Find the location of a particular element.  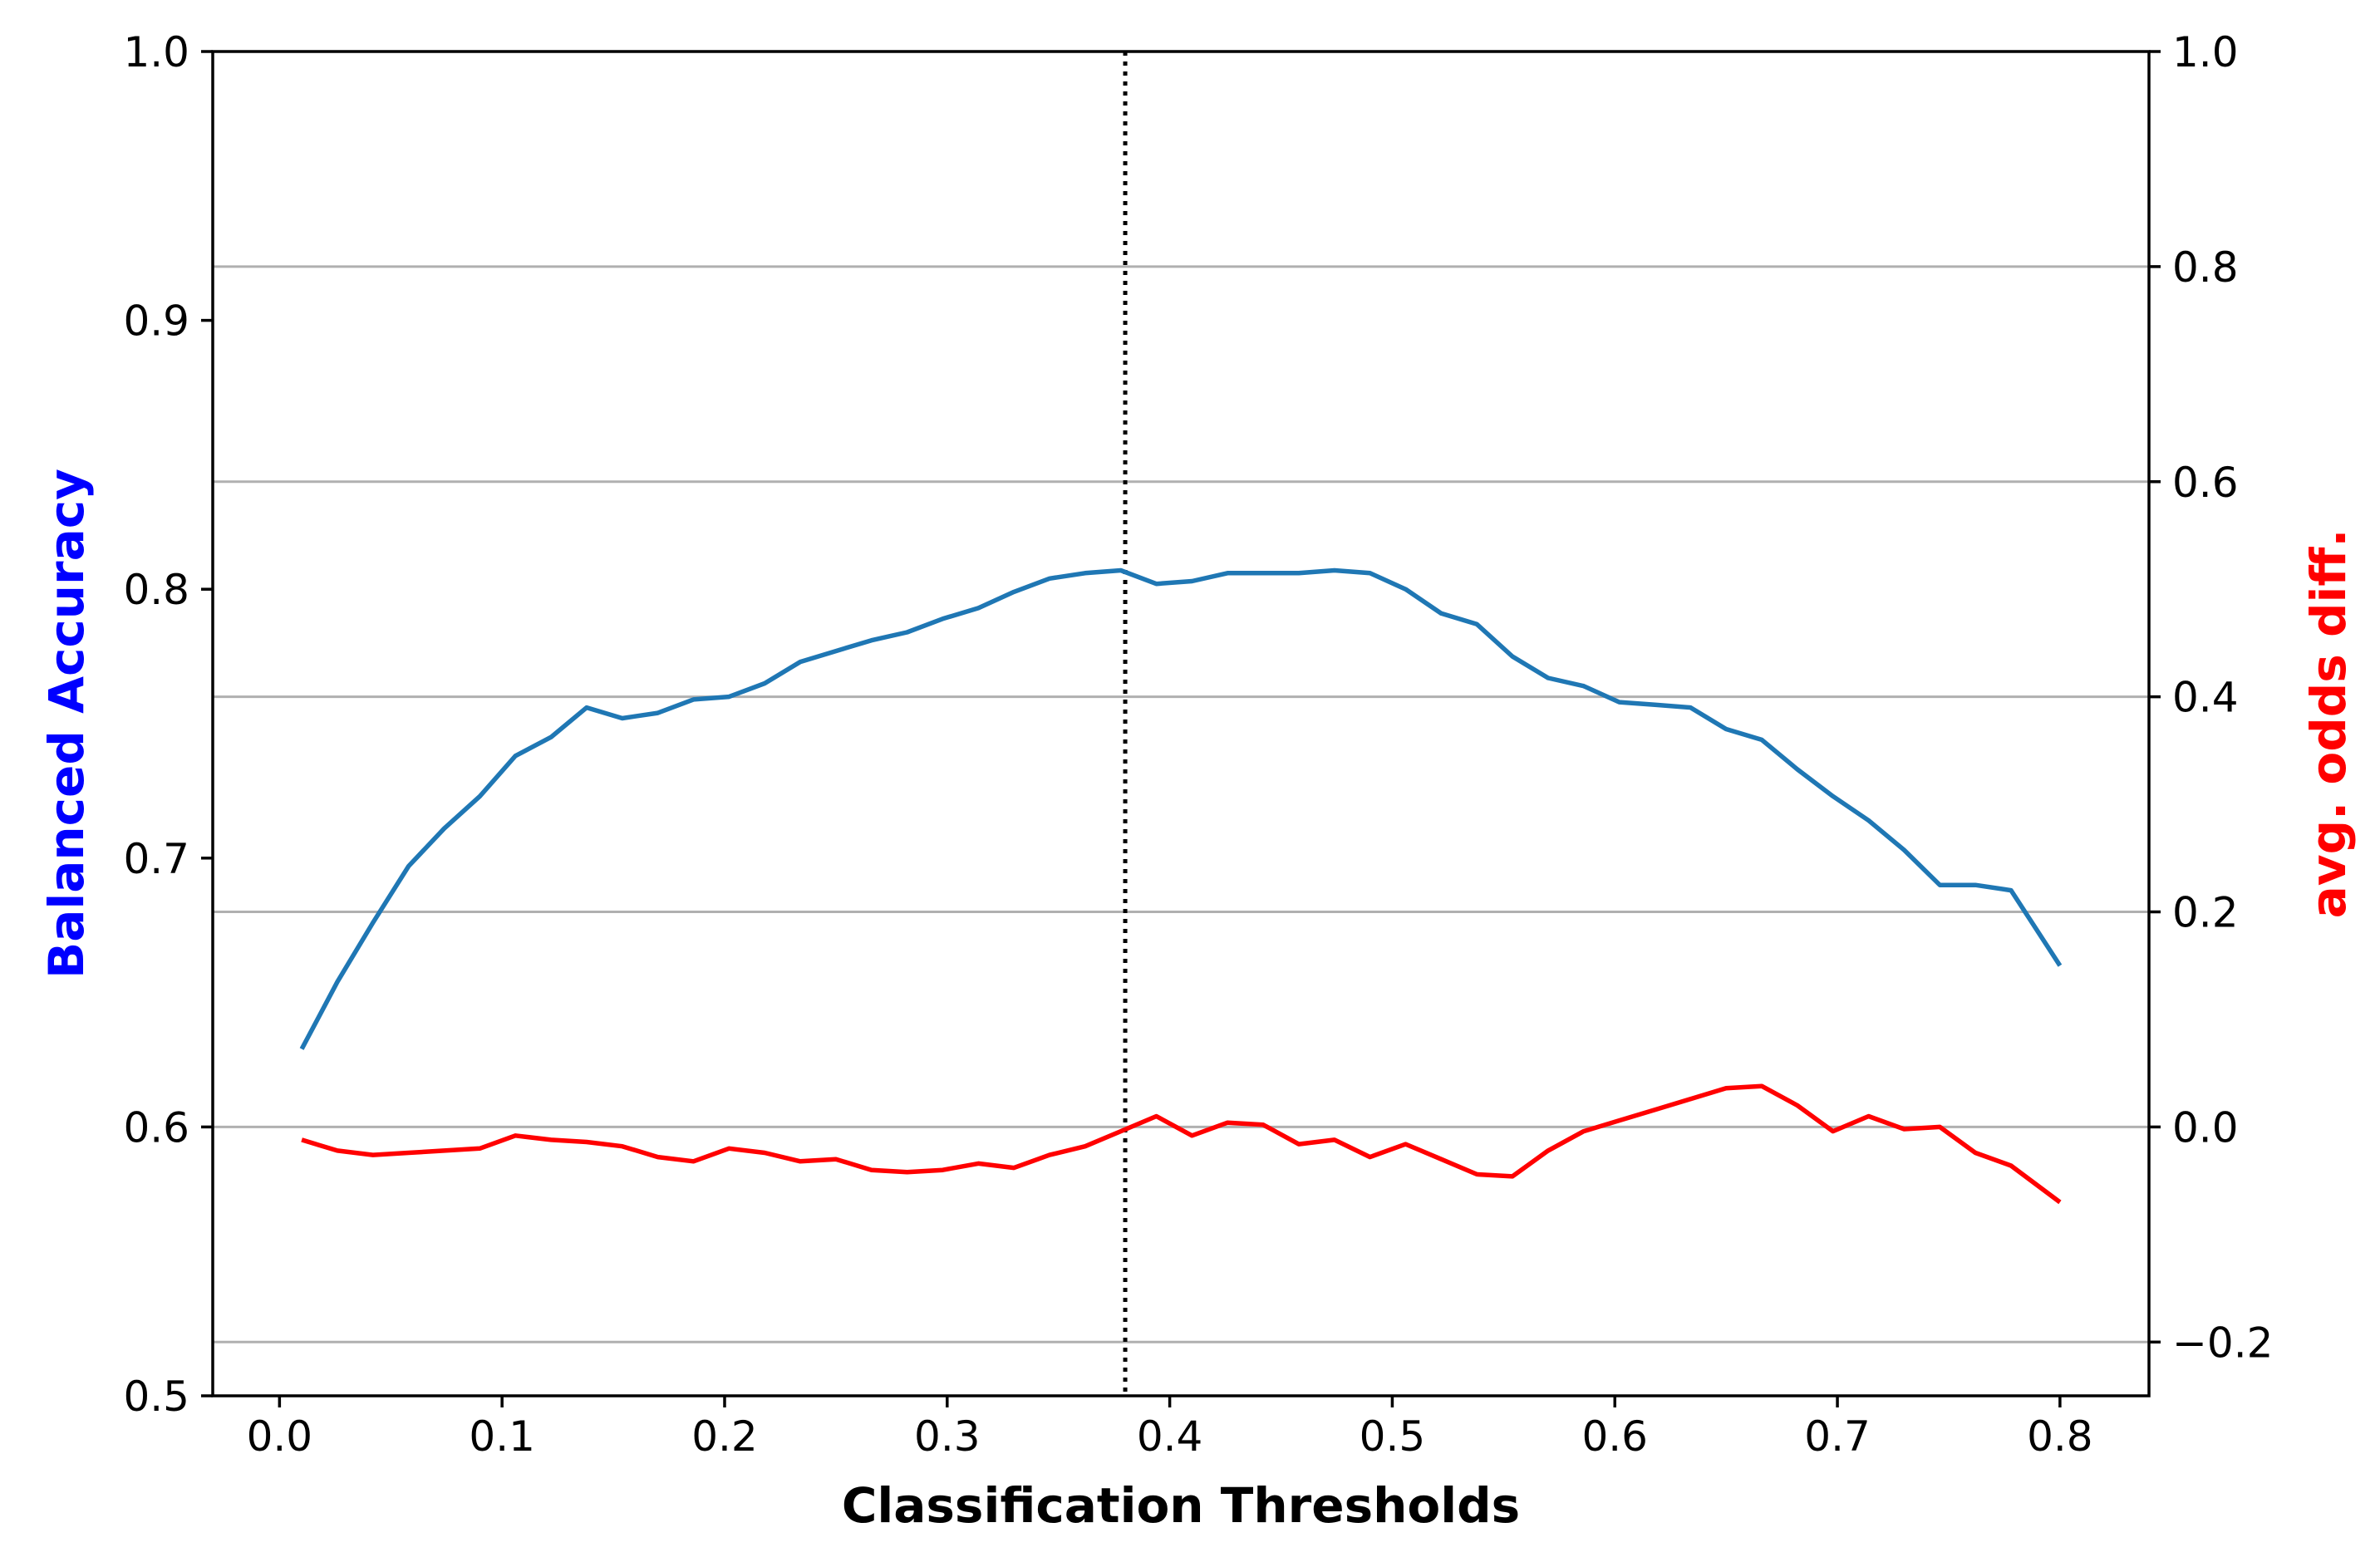

left-y-tick-label-1: 0.6 is located at coordinates (156, 1127).